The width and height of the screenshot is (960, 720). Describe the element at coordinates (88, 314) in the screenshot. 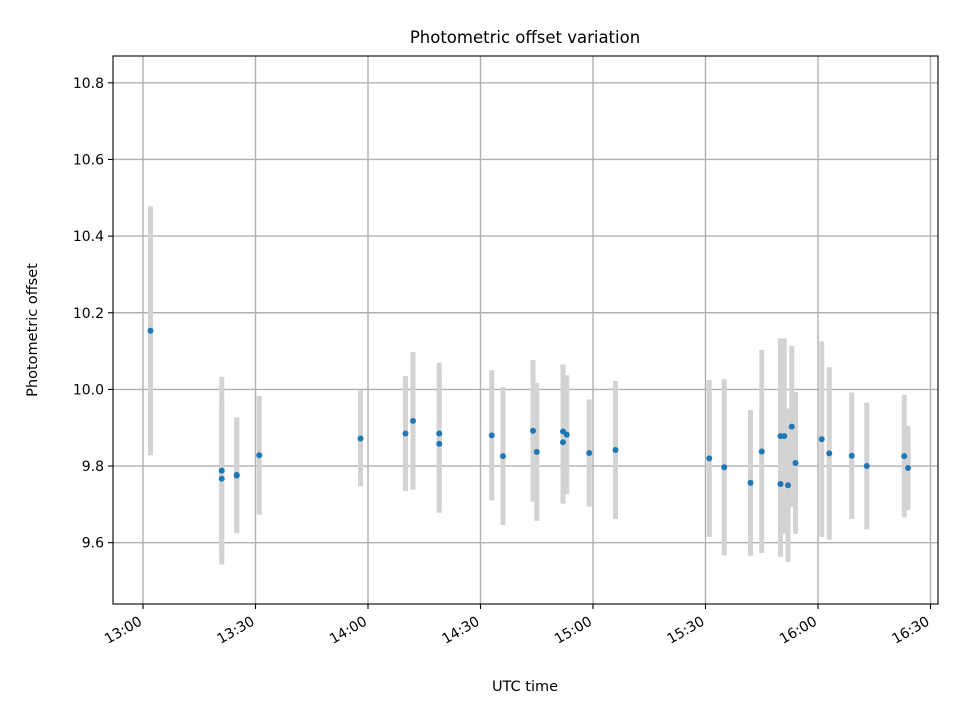

I see `y-tick-label: 10.2` at that location.